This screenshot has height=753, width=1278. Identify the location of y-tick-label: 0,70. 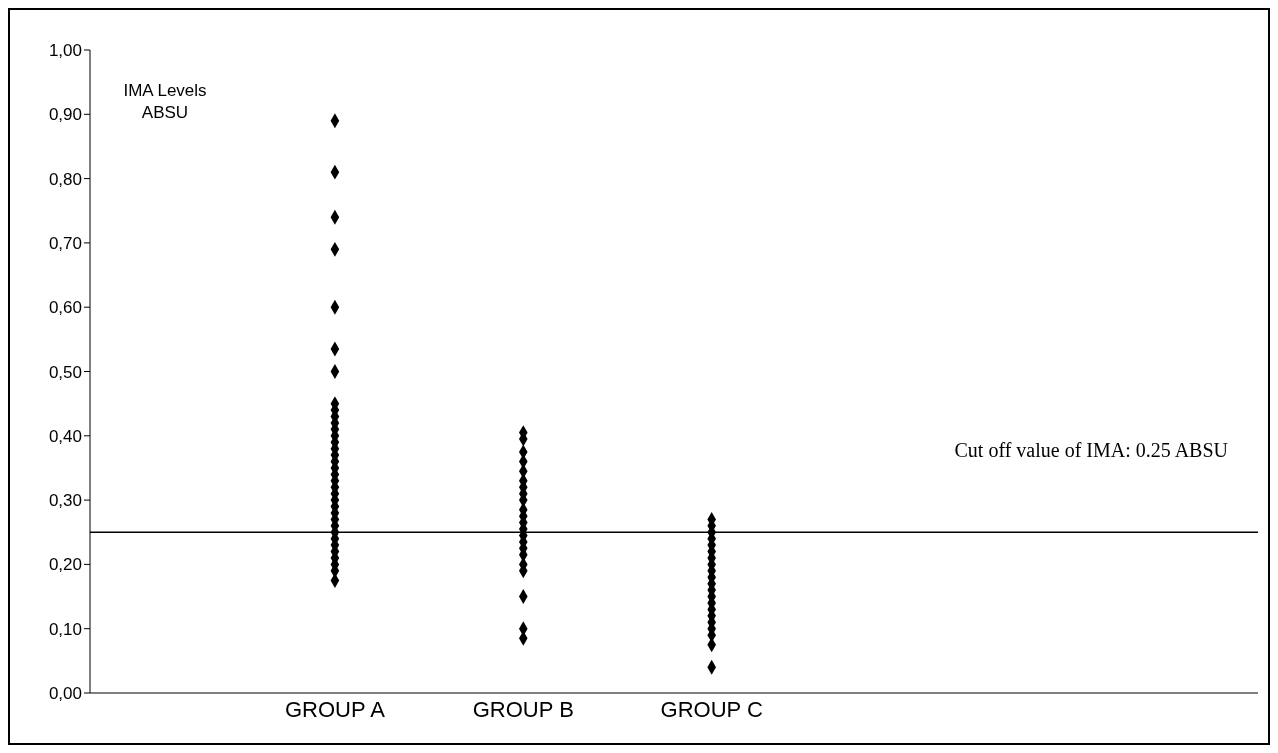
(65, 243).